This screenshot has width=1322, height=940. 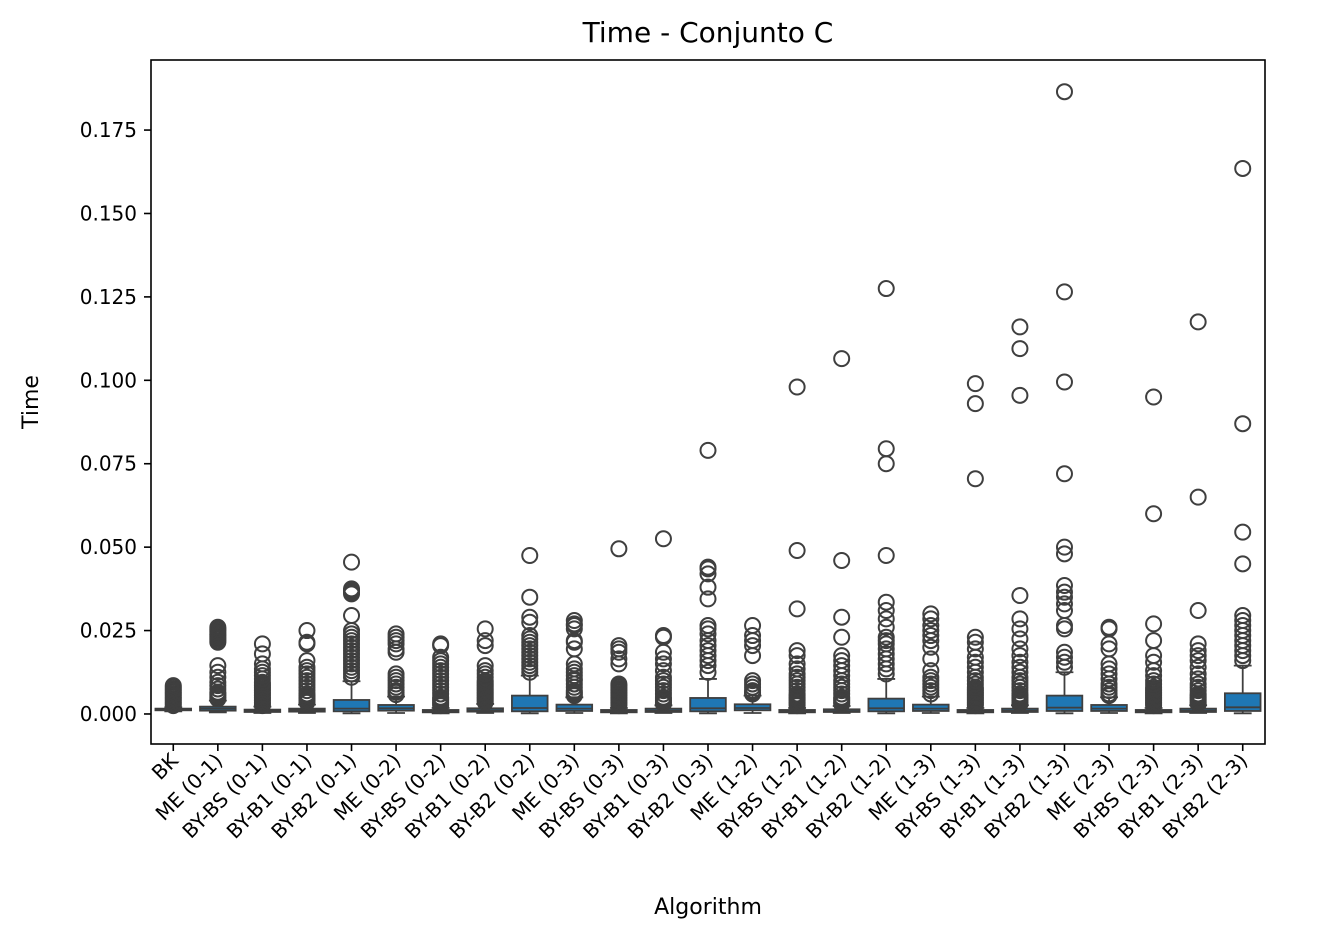 What do you see at coordinates (108, 380) in the screenshot?
I see `y-tick-label: 0.100` at bounding box center [108, 380].